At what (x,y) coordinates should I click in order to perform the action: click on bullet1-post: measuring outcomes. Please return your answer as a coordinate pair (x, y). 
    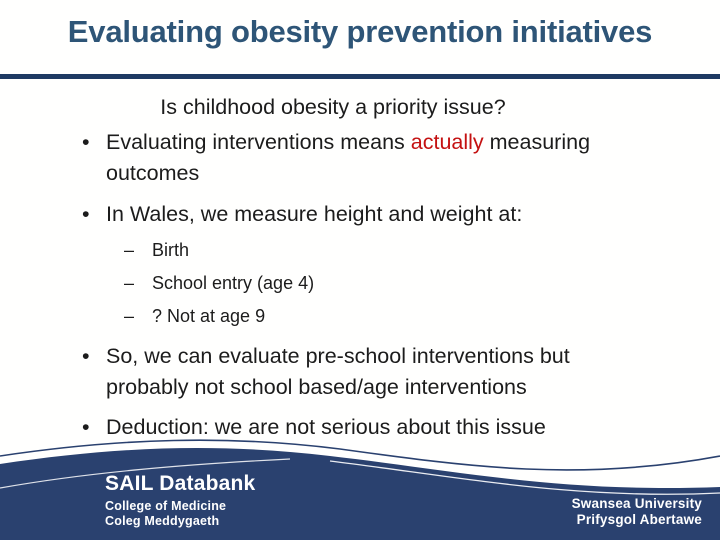
    Looking at the image, I should click on (348, 158).